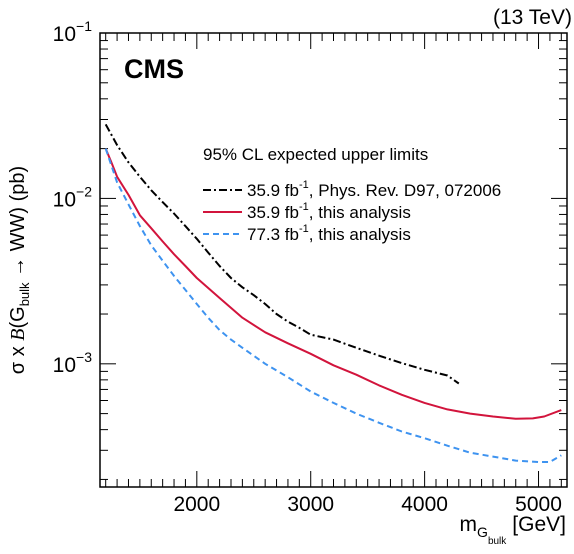  I want to click on y-tick-label: 10⁻², so click(73, 197).